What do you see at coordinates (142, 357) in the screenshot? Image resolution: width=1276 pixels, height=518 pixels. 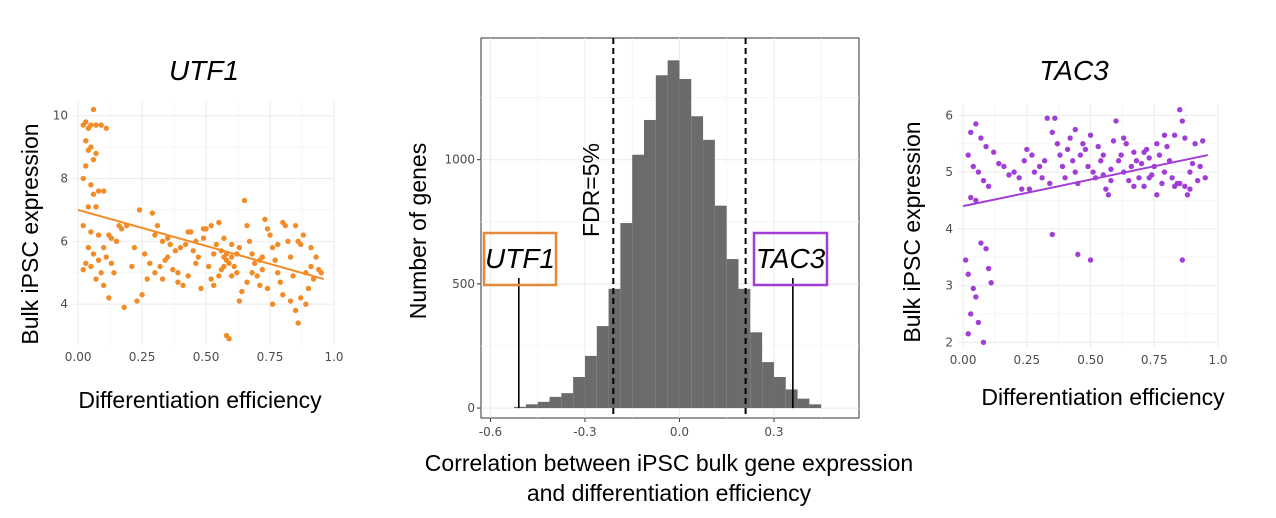 I see `utf1-x-tick-label: 0.25` at bounding box center [142, 357].